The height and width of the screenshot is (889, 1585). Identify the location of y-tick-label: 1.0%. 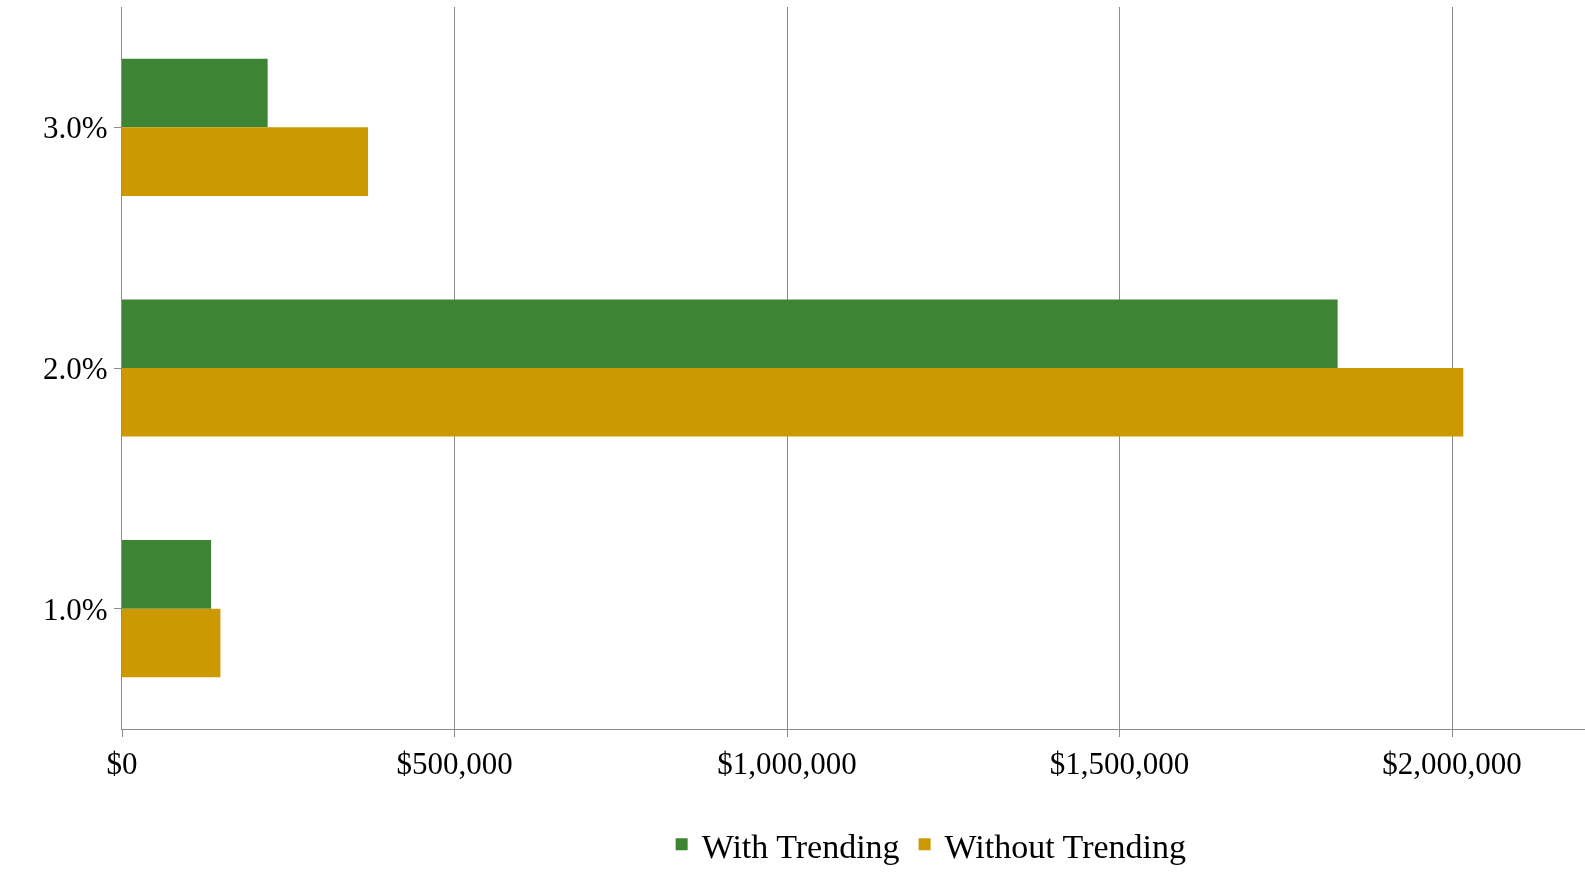
(75, 609).